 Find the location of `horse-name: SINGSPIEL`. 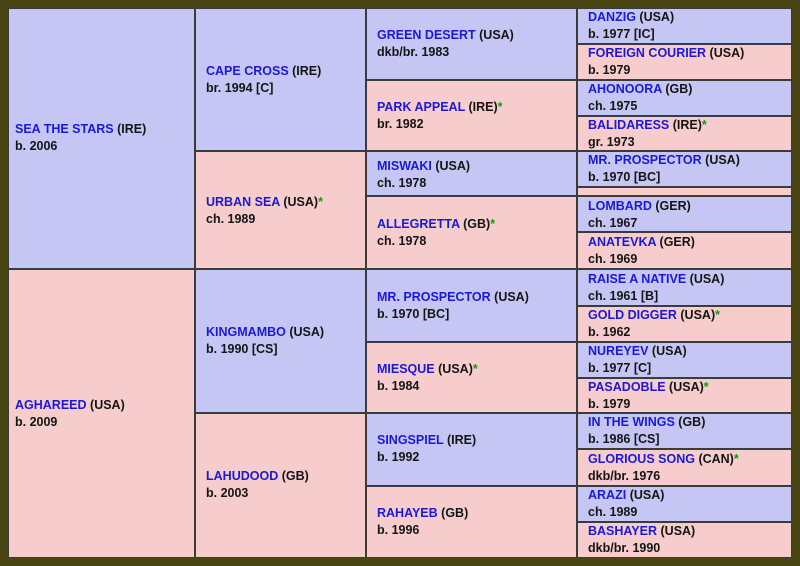

horse-name: SINGSPIEL is located at coordinates (410, 440).